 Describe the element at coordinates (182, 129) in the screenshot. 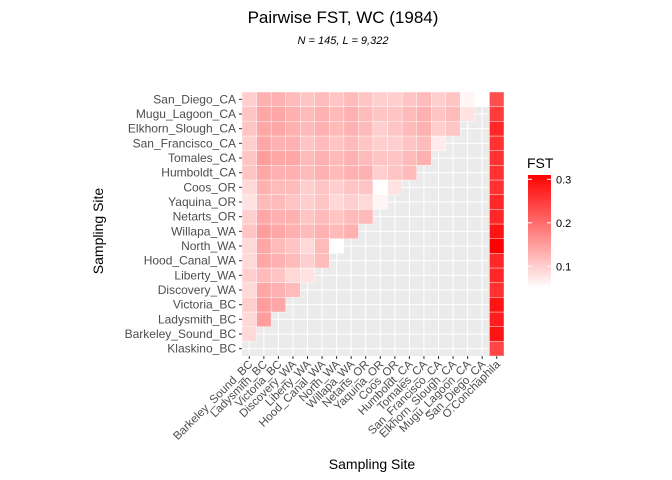

I see `y-tick-label: Elkhorn_Slough_CA` at that location.